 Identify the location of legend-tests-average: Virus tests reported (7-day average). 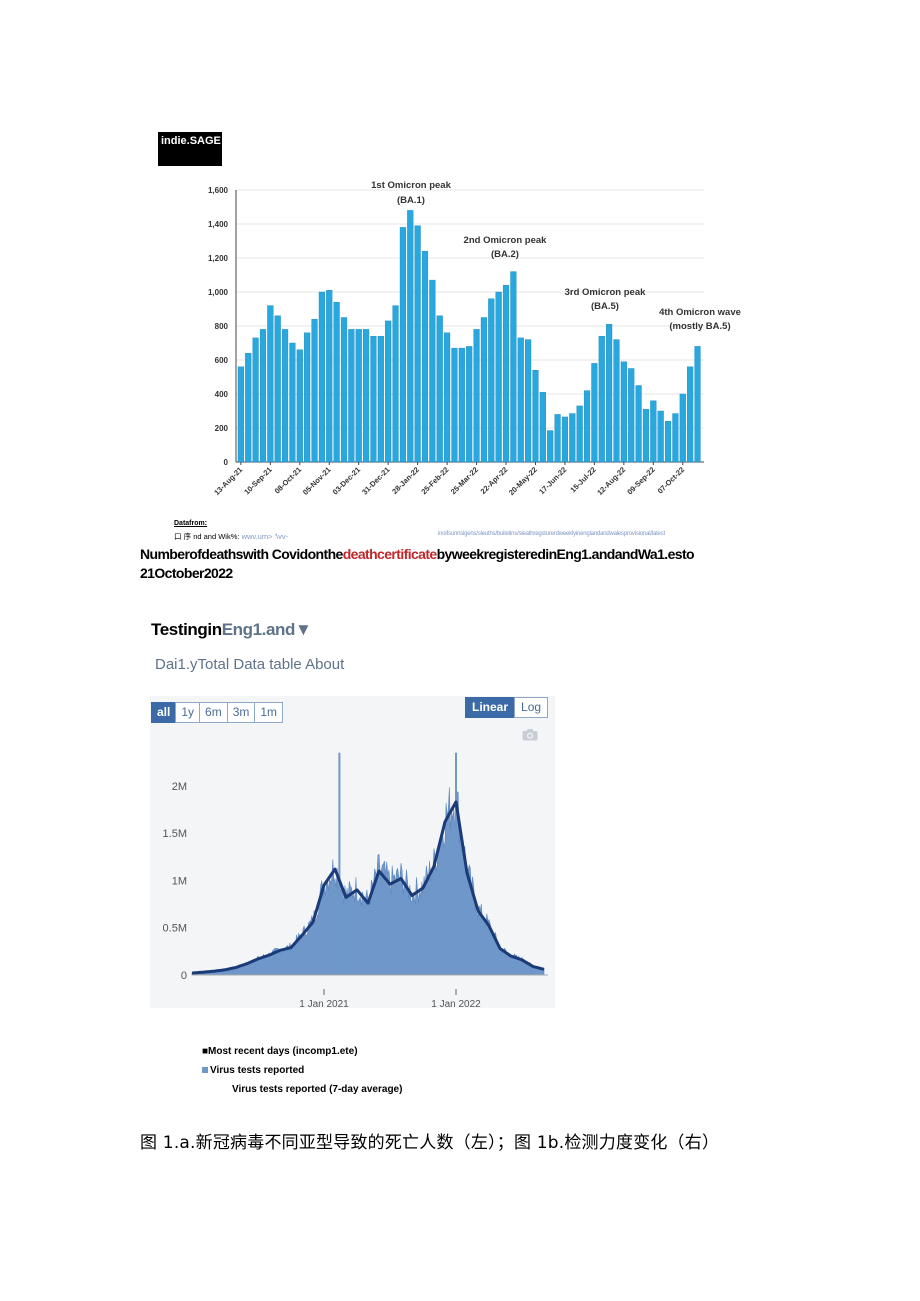
(317, 1089).